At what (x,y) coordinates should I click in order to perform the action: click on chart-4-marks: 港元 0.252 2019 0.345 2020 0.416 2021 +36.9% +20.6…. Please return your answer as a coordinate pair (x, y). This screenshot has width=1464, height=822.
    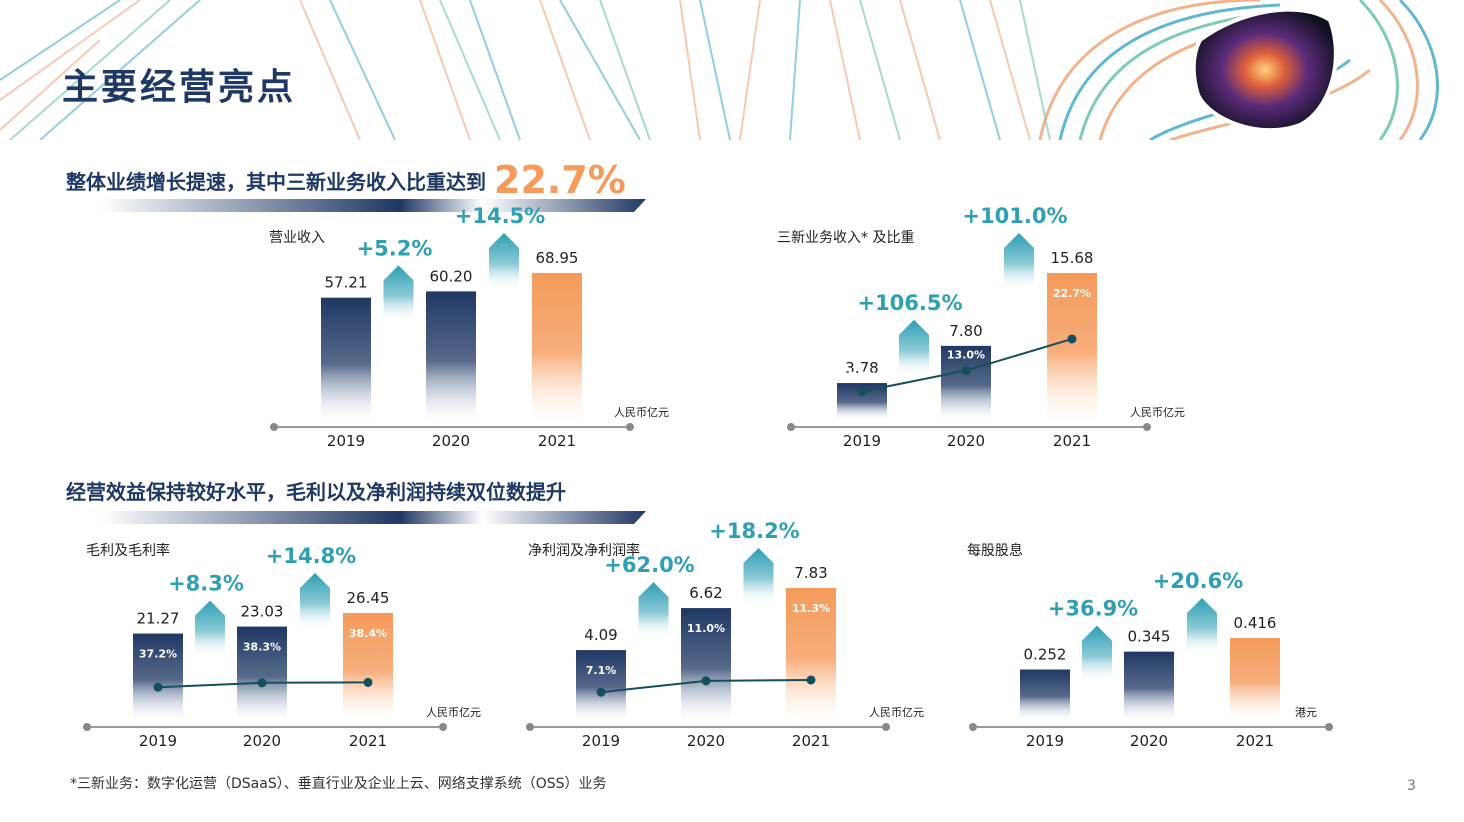
    Looking at the image, I should click on (1151, 659).